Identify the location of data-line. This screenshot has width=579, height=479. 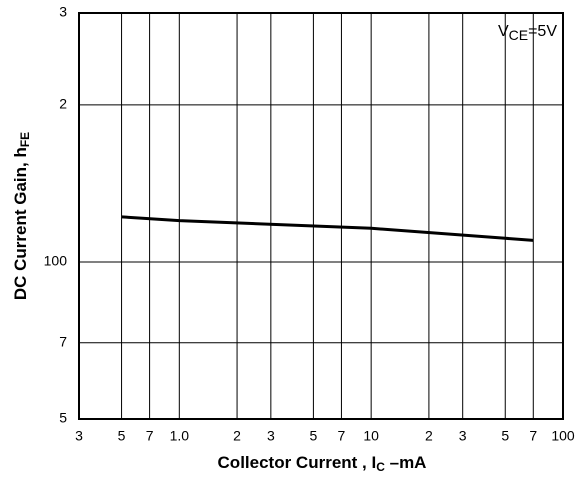
(327, 228).